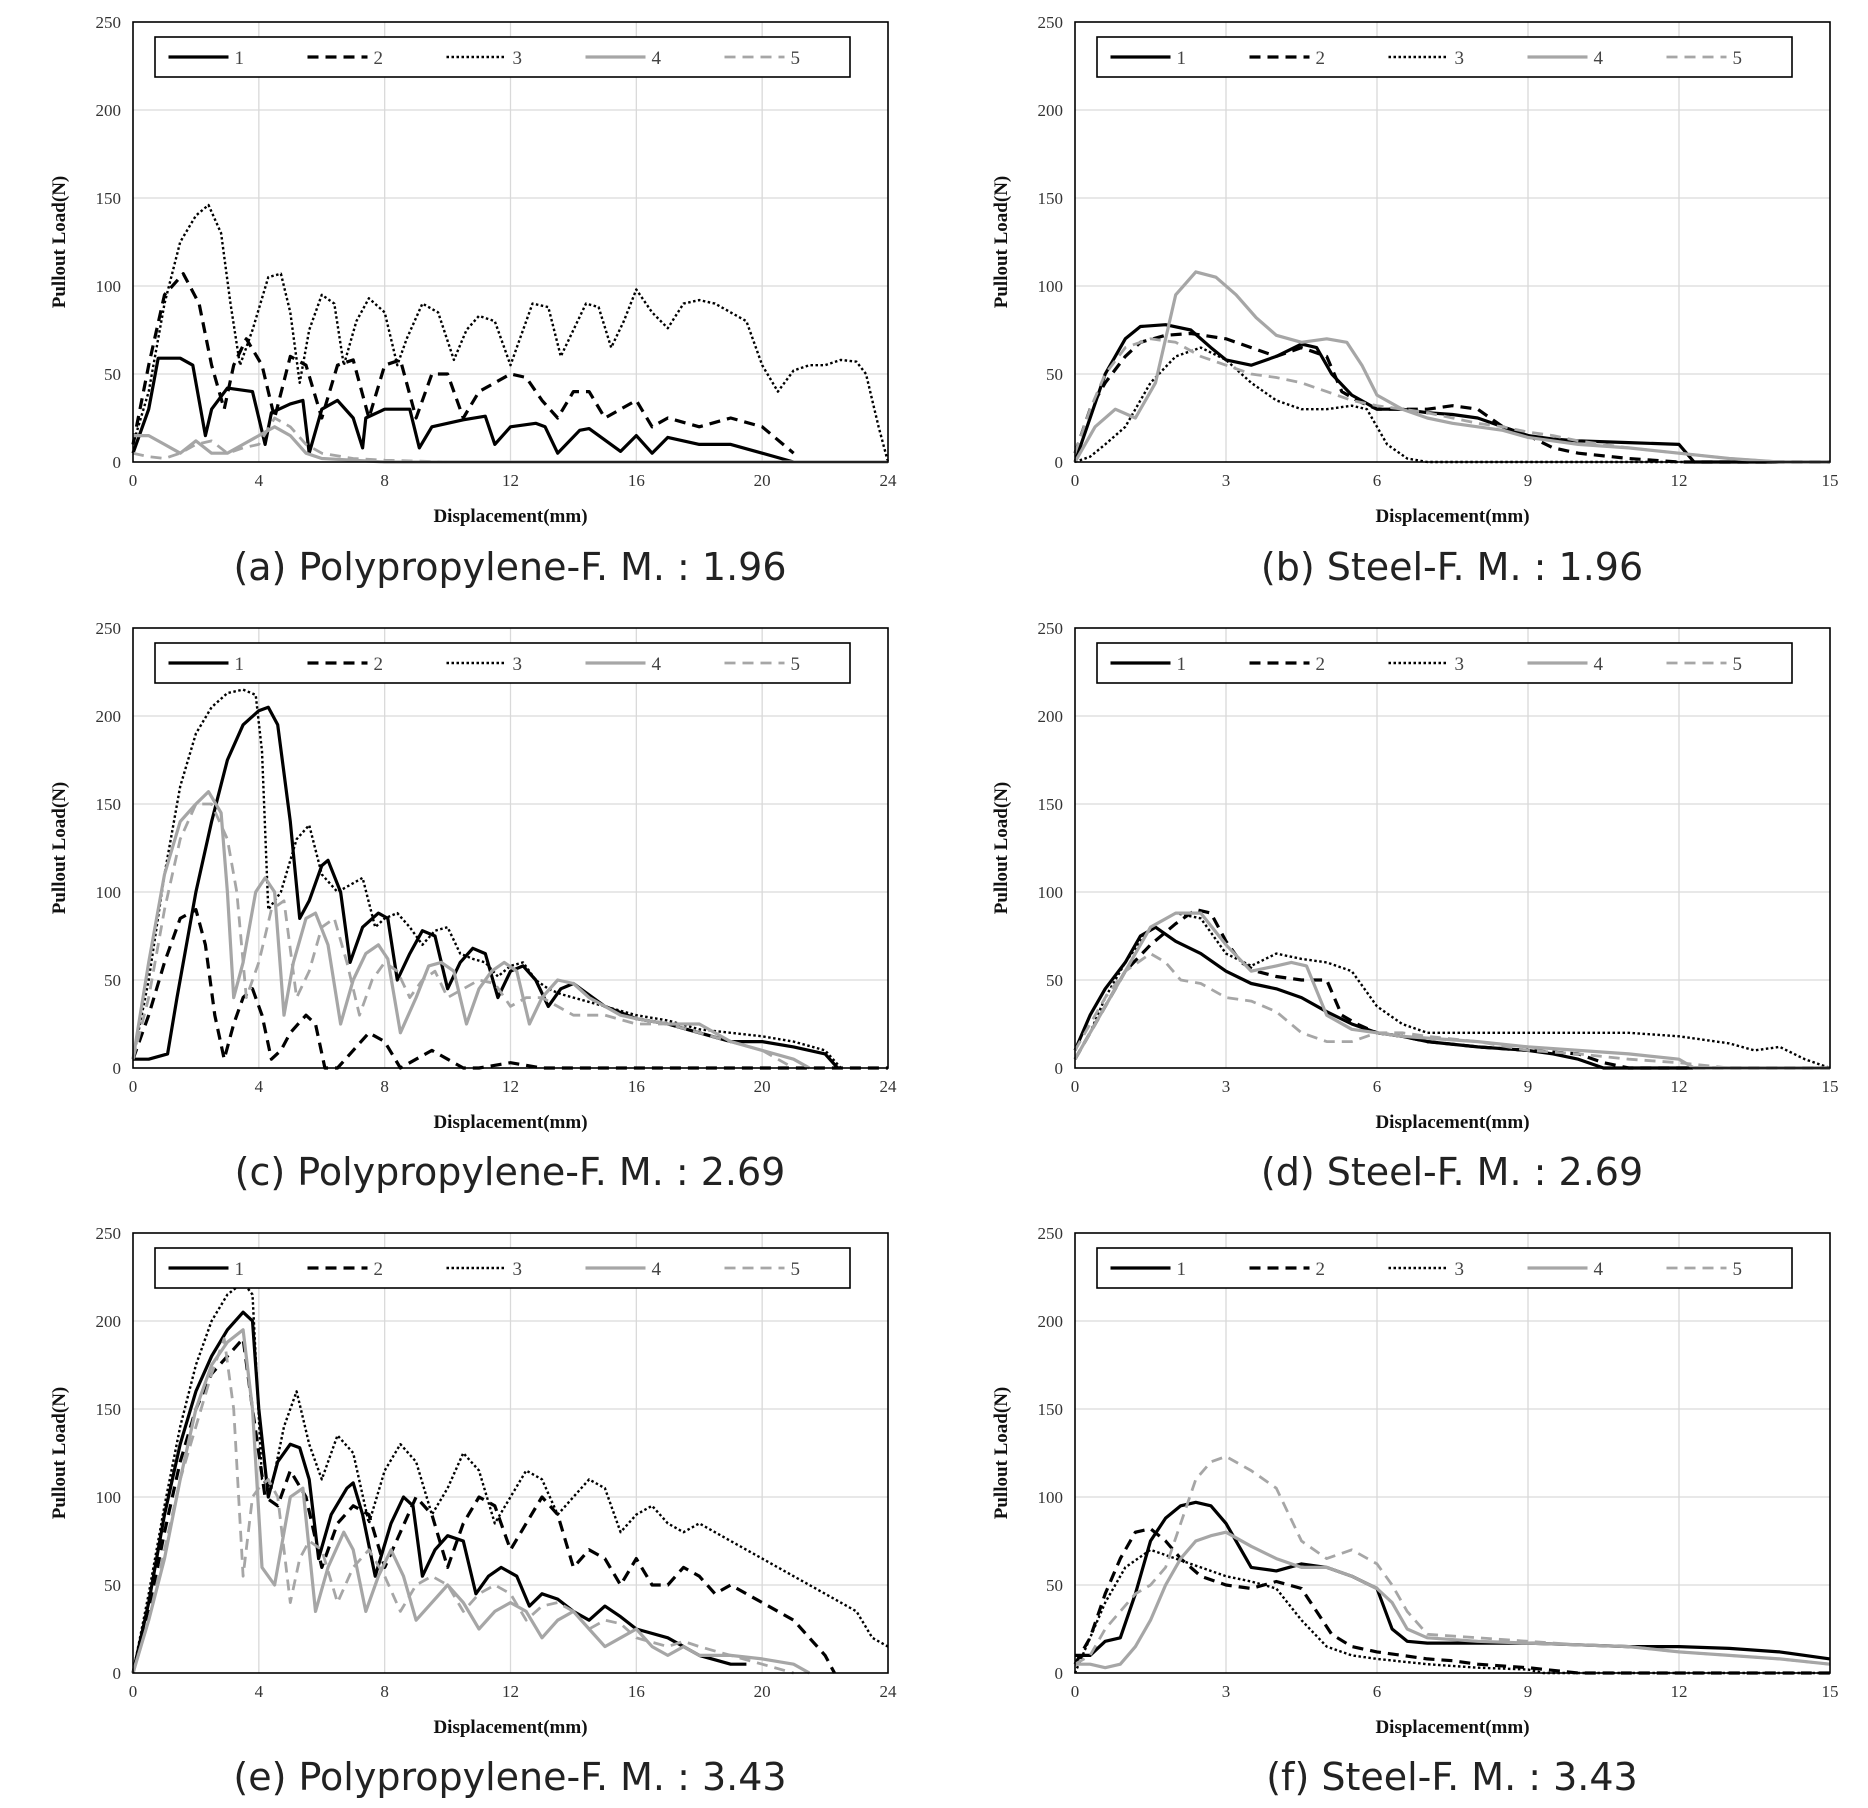 This screenshot has width=1868, height=1808. Describe the element at coordinates (509, 1777) in the screenshot. I see `panel-caption: (e) Polypropylene-F. M. : 3.43` at that location.